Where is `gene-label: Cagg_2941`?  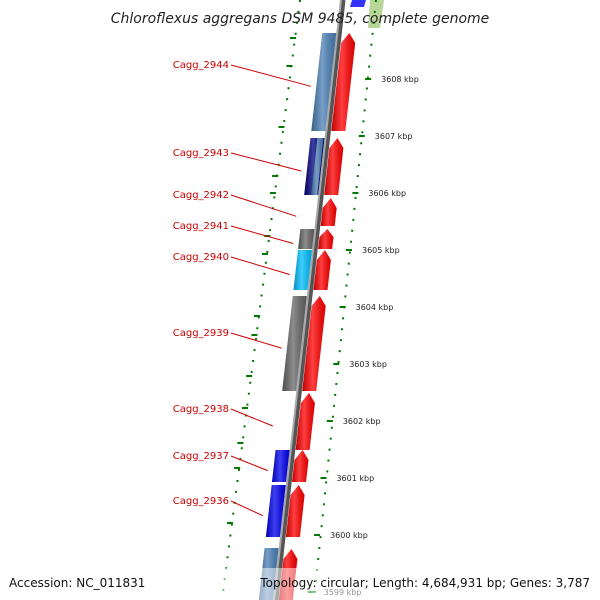 gene-label: Cagg_2941 is located at coordinates (201, 226).